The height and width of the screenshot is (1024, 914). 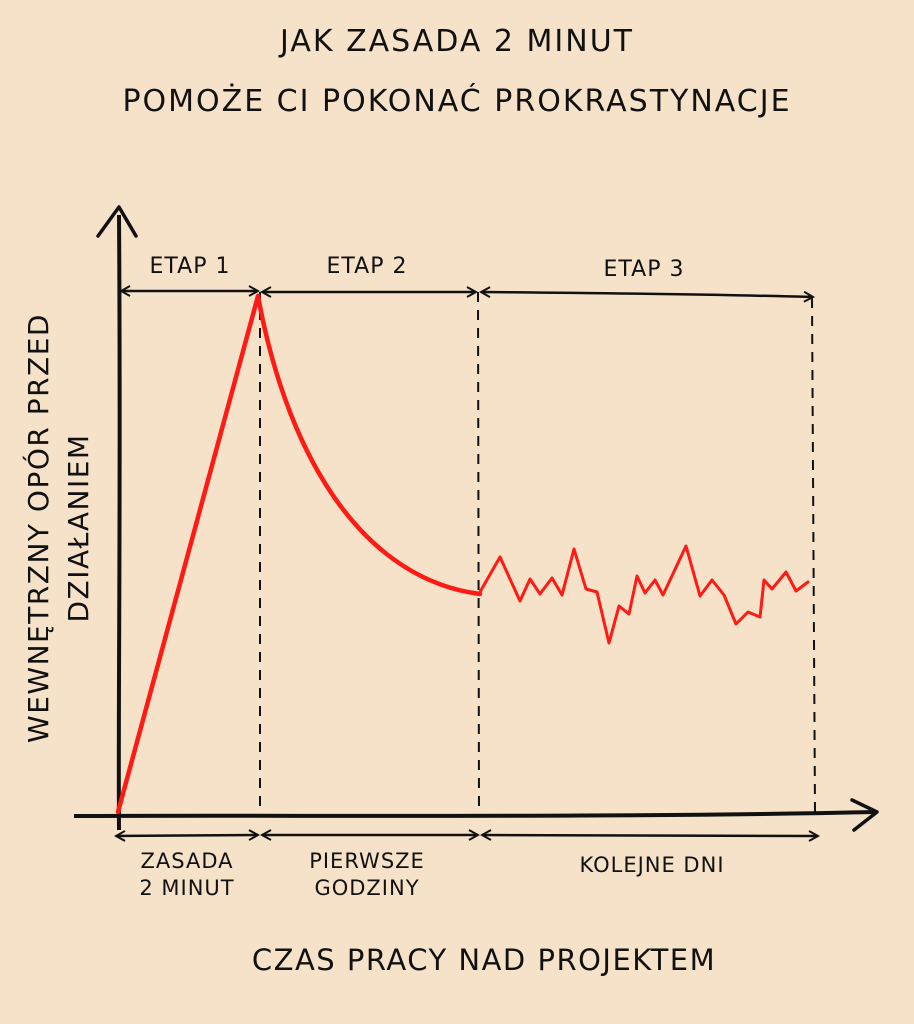 What do you see at coordinates (366, 888) in the screenshot?
I see `stage-label-bottom-2-line-2: GODZINY` at bounding box center [366, 888].